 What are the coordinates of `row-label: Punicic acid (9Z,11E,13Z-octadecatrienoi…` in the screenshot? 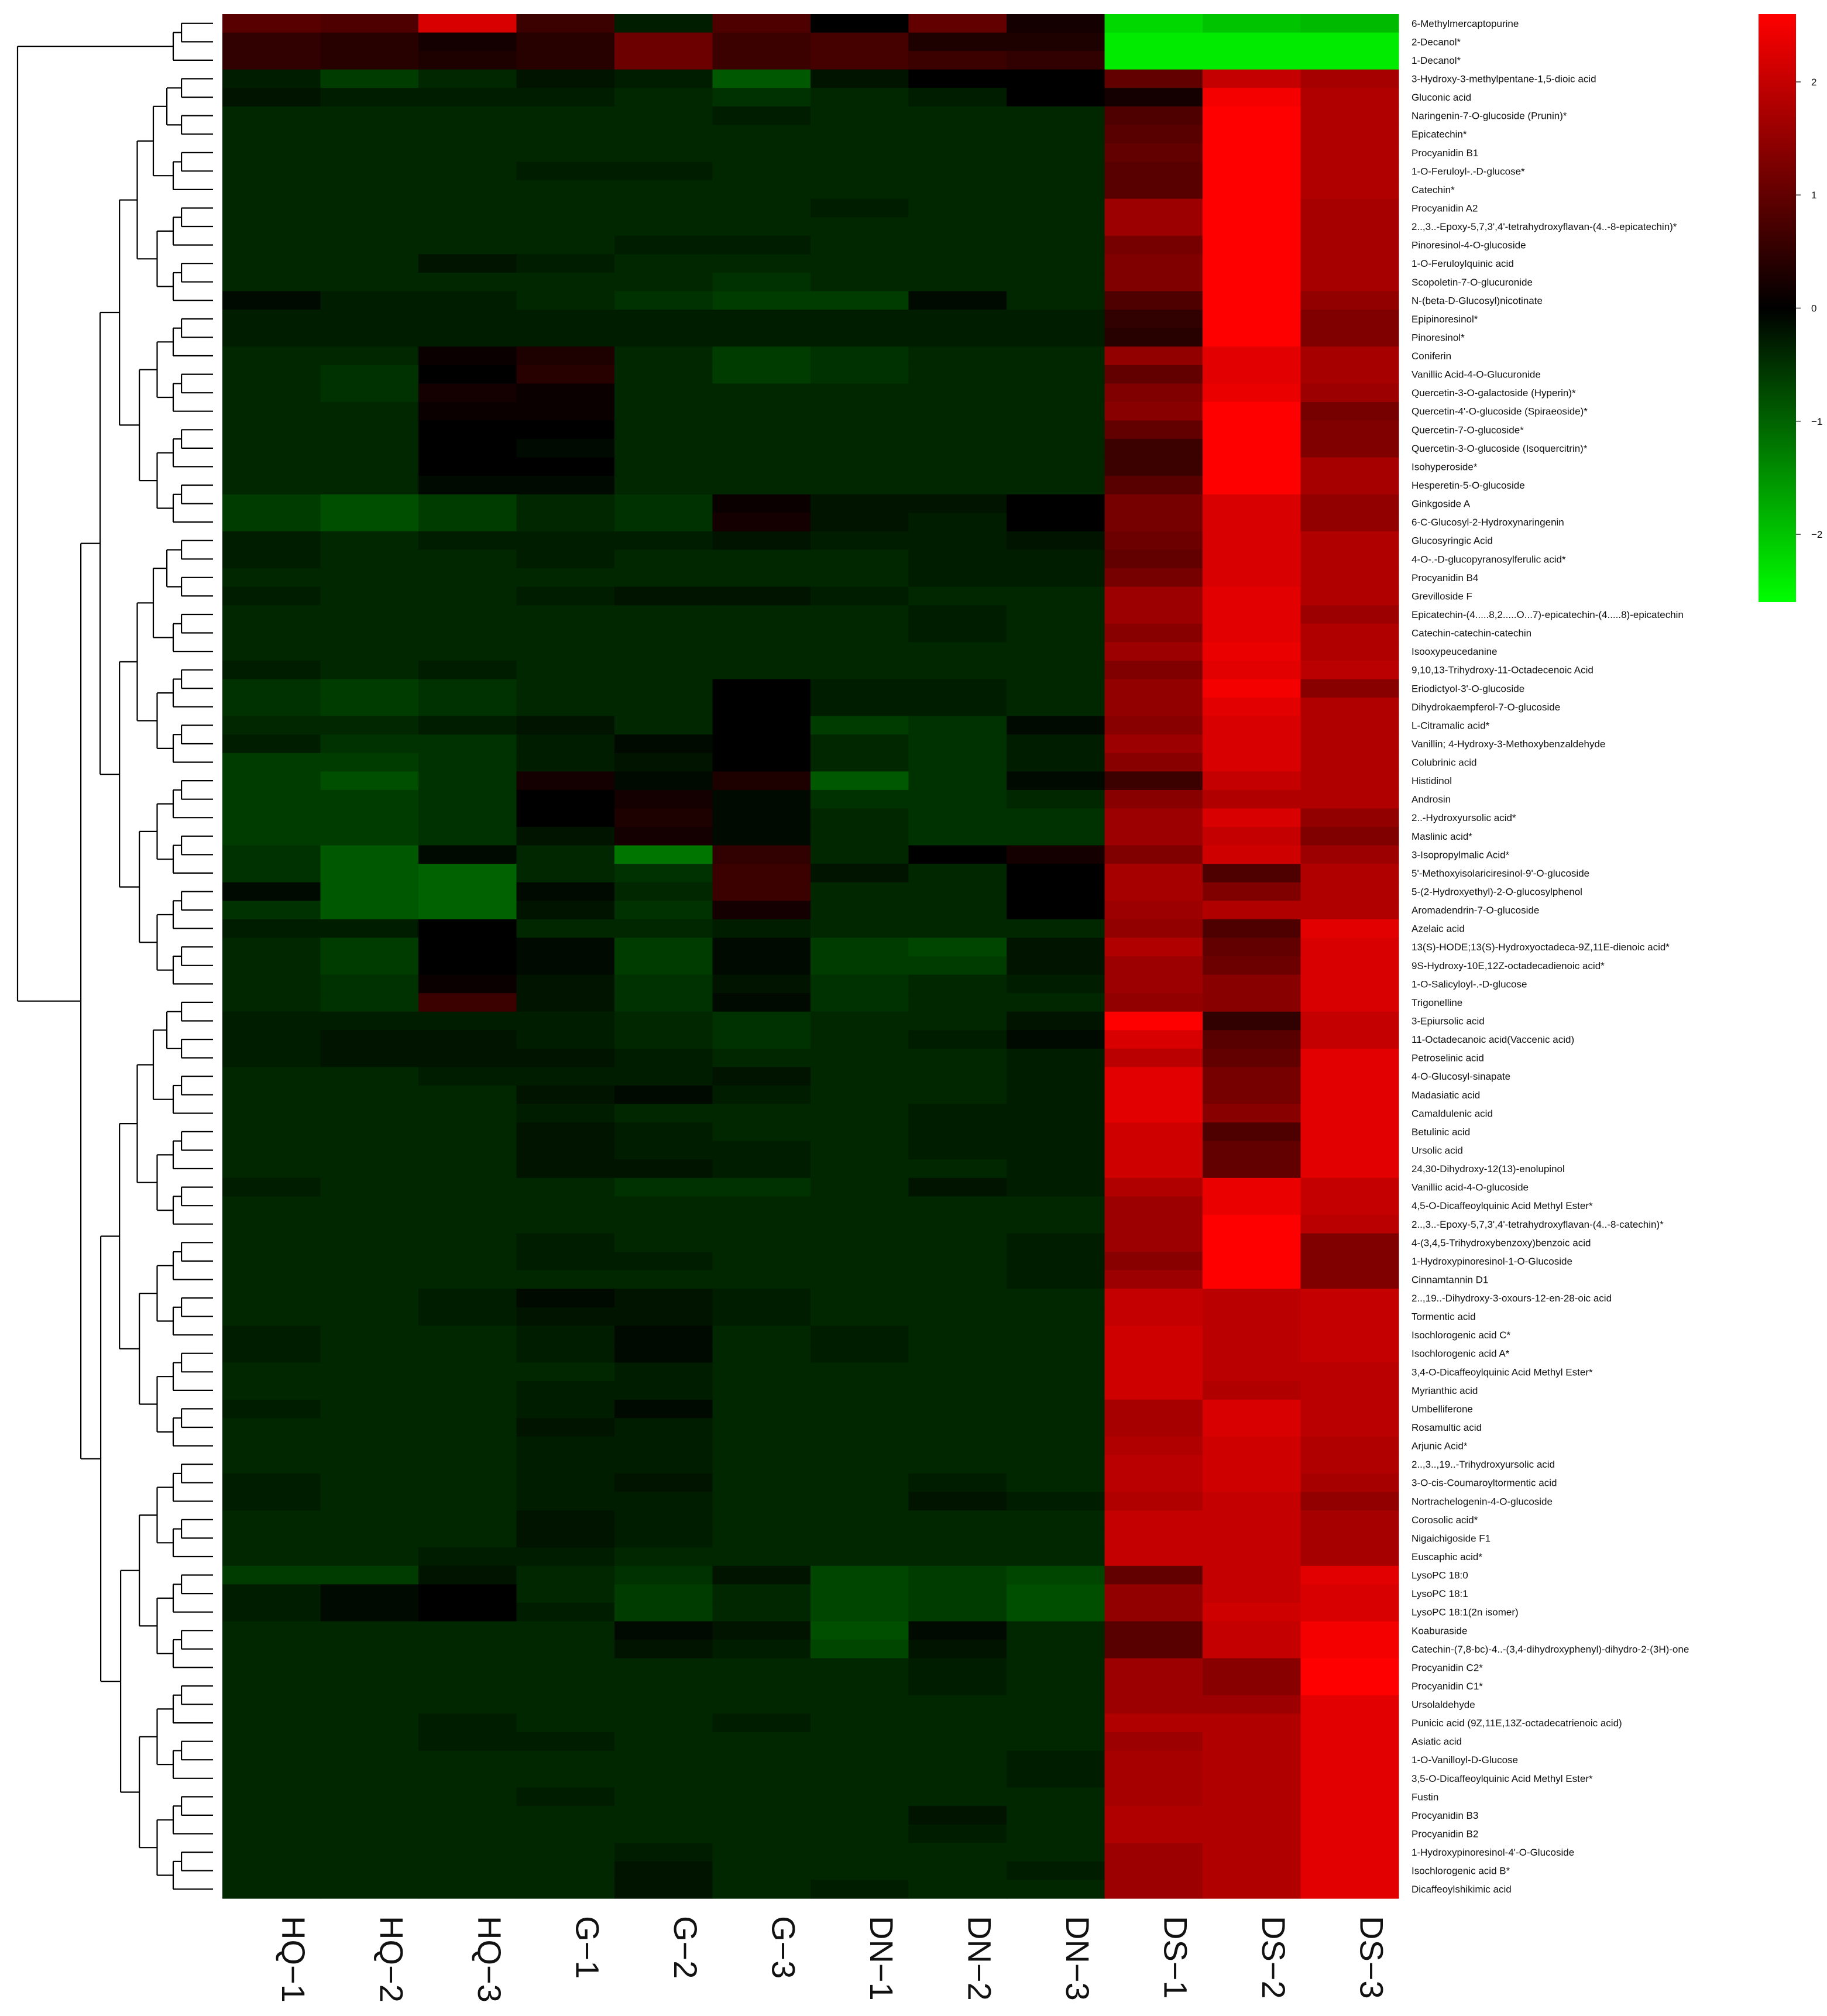 It's located at (1517, 1724).